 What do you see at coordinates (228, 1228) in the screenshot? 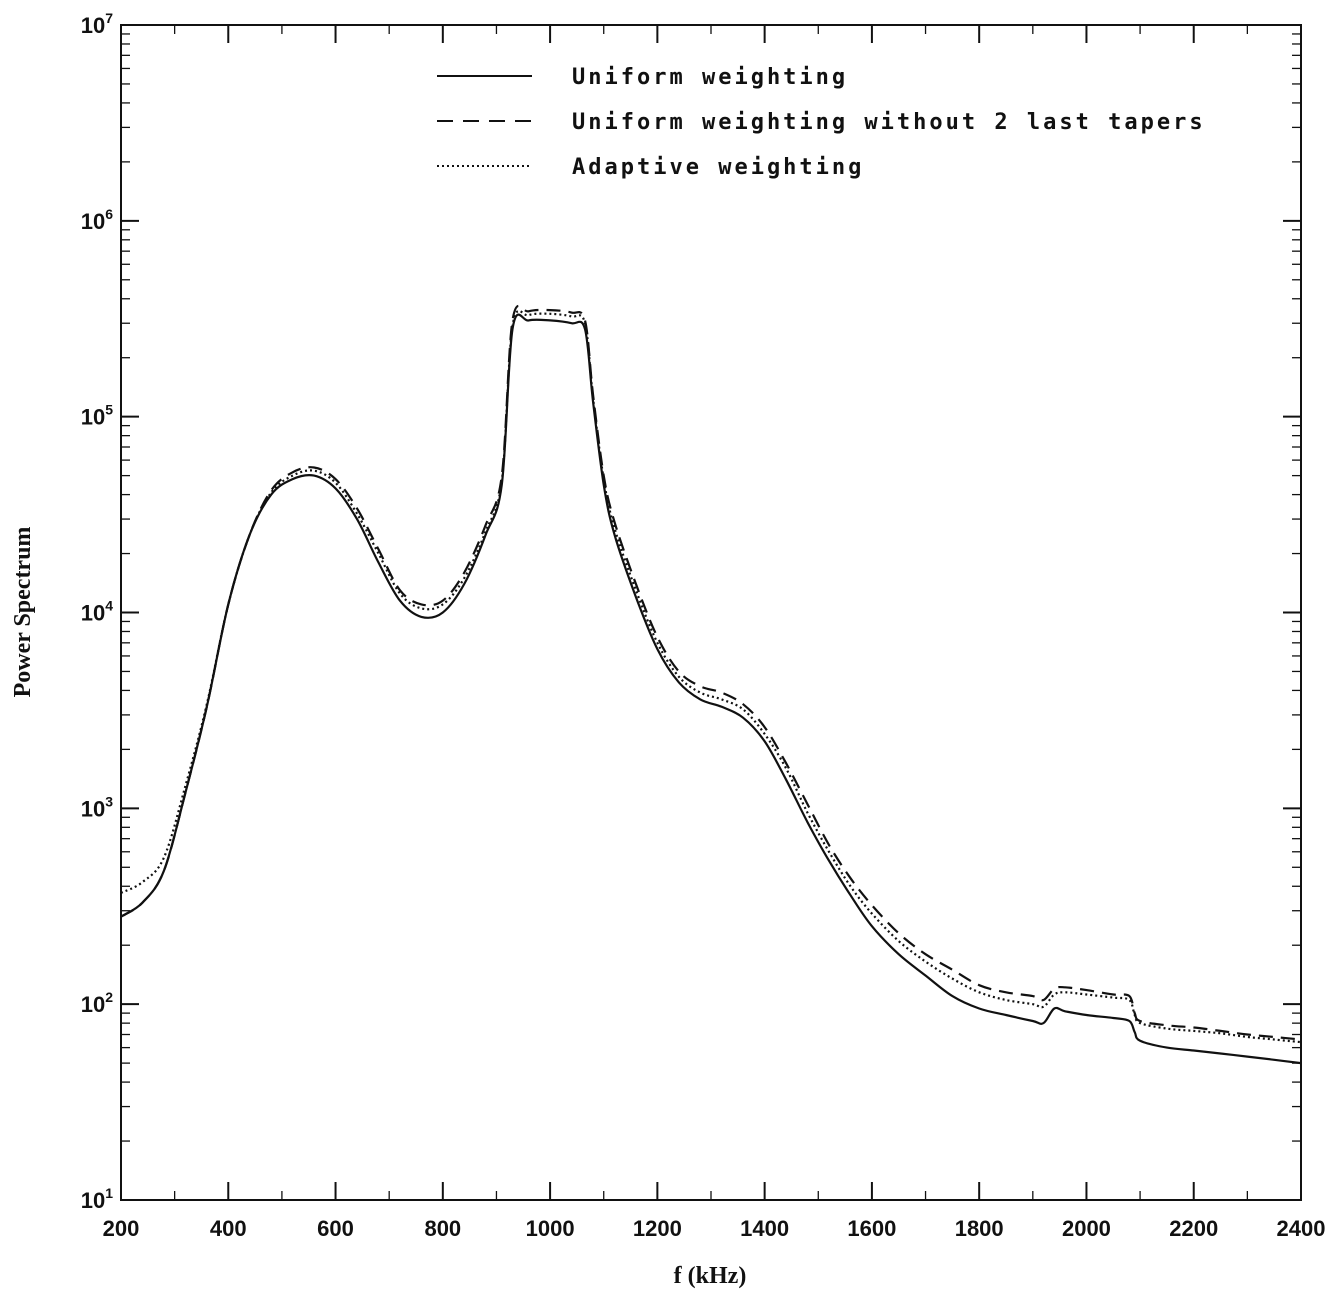
I see `x-tick-label: 400` at bounding box center [228, 1228].